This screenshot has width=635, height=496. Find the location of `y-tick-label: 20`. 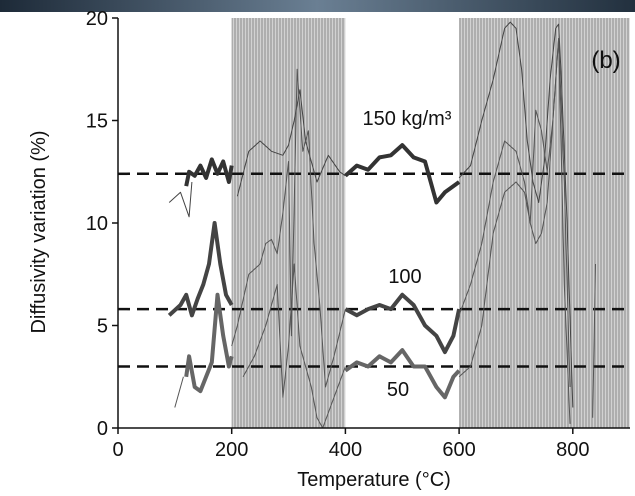

y-tick-label: 20 is located at coordinates (97, 19).